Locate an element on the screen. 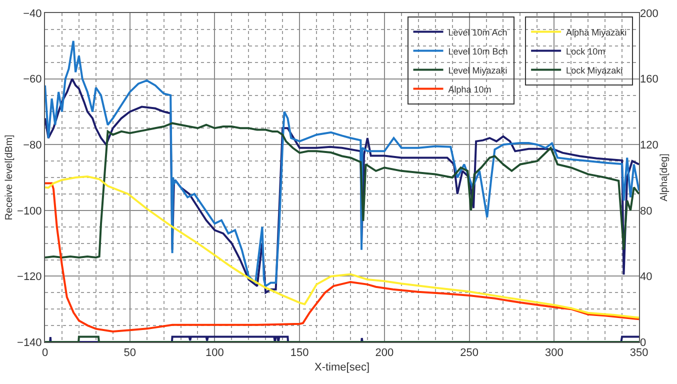 The image size is (677, 384). y-tick-label: −80 is located at coordinates (32, 145).